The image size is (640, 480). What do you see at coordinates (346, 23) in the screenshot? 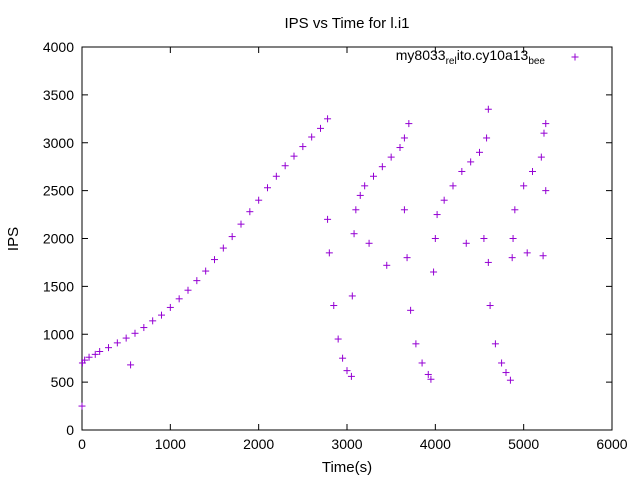
I see `chart-title: IPS vs Time for l.i1` at bounding box center [346, 23].